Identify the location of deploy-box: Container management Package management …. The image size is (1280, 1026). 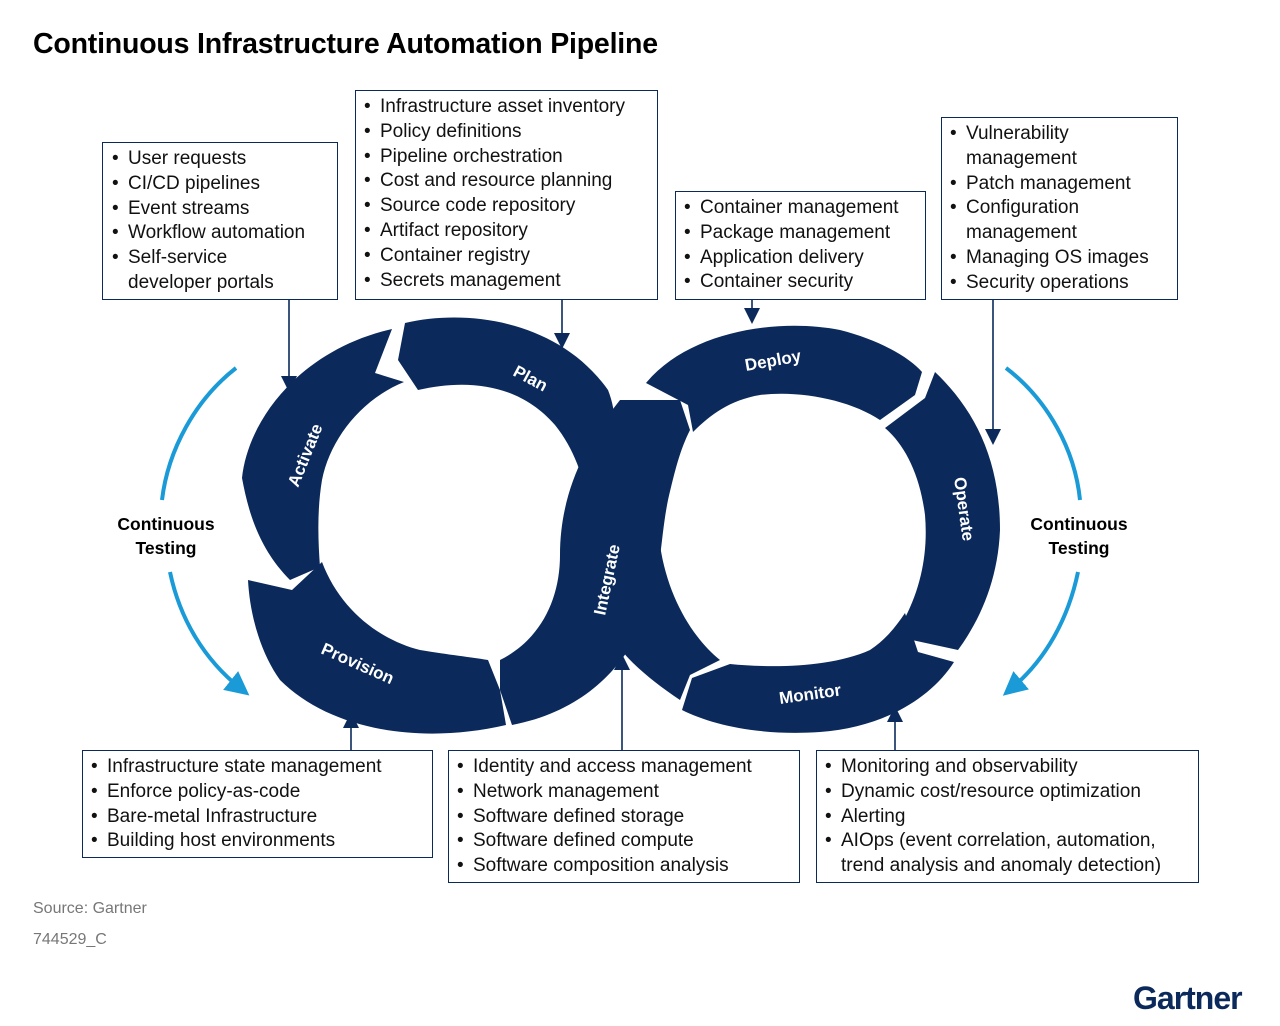
(800, 245).